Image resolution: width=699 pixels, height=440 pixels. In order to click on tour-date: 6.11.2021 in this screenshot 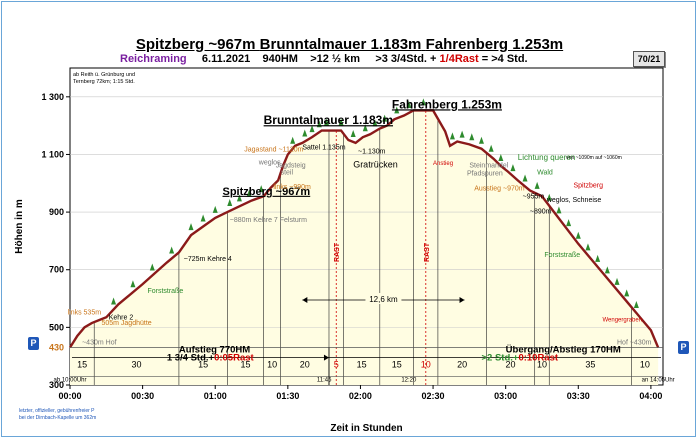, I will do `click(226, 59)`.